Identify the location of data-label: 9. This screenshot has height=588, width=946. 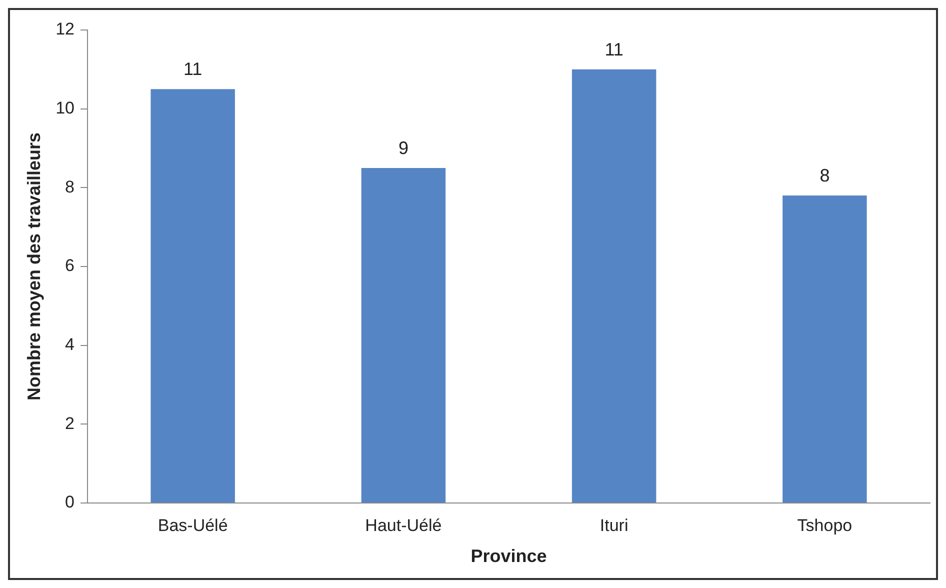
(403, 148).